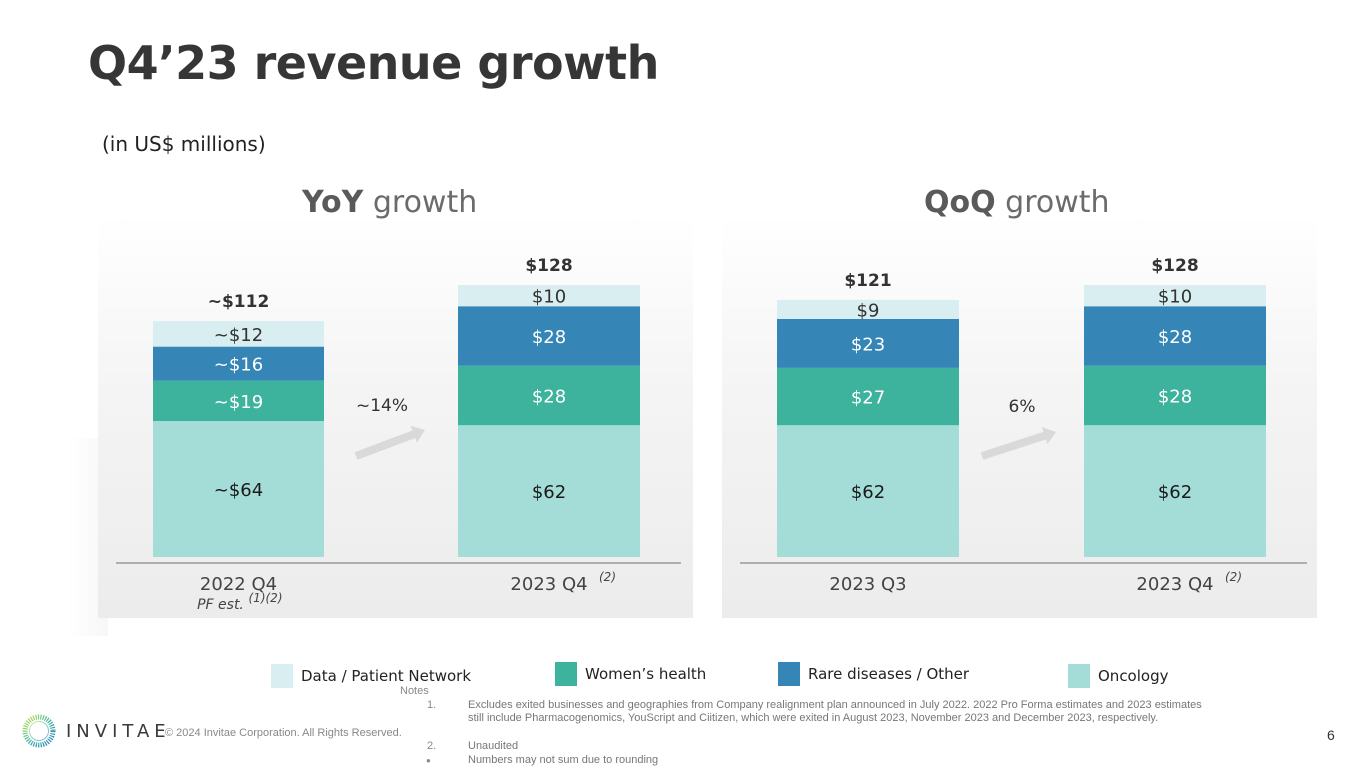  Describe the element at coordinates (1017, 202) in the screenshot. I see `qoq-chart-title: QoQ growth` at that location.